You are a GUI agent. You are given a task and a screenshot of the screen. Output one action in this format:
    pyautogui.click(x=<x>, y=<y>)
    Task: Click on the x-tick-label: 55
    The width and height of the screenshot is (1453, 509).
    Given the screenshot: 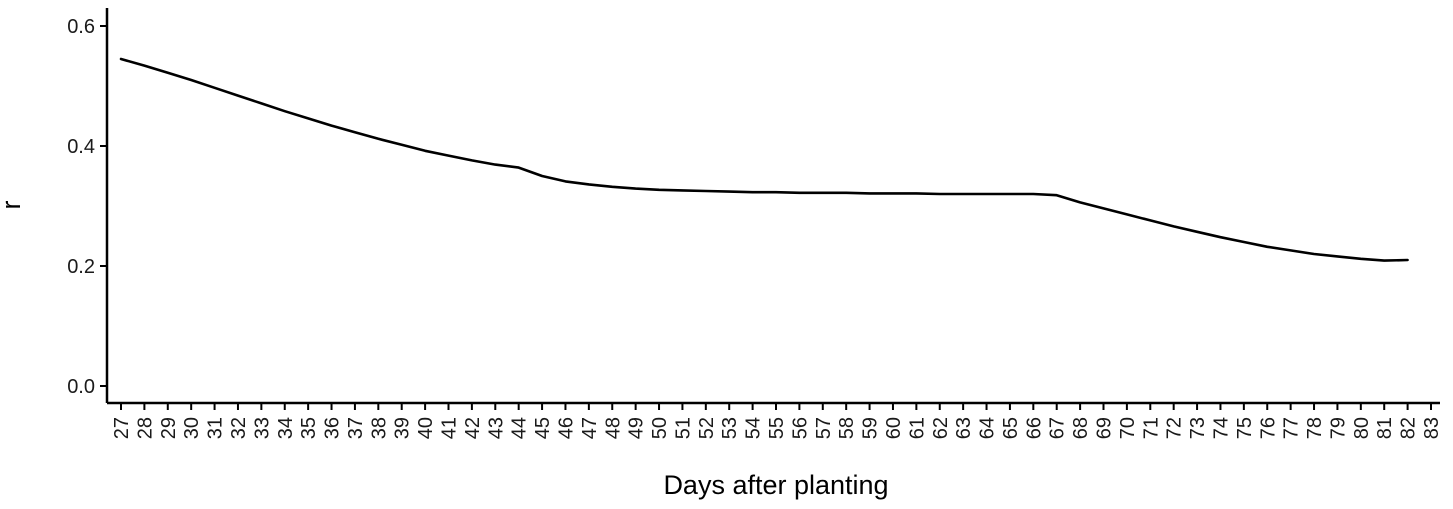 What is the action you would take?
    pyautogui.click(x=777, y=428)
    